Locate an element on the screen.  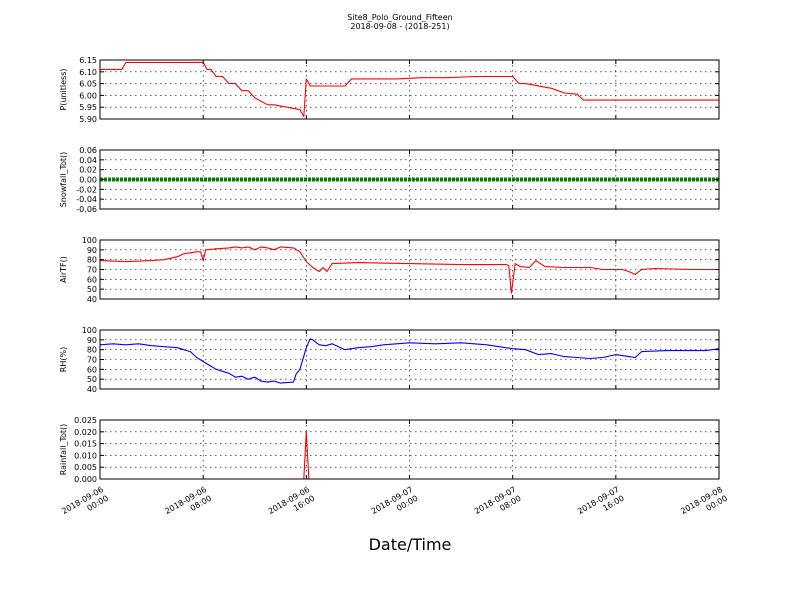
y-axis-label: Snowfall_Tot() is located at coordinates (63, 180).